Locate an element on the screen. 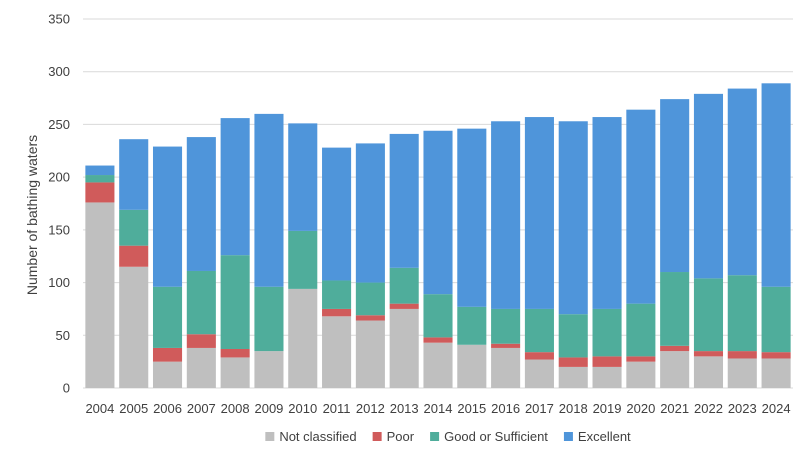 This screenshot has width=810, height=461. legend-label: Not classified is located at coordinates (317, 436).